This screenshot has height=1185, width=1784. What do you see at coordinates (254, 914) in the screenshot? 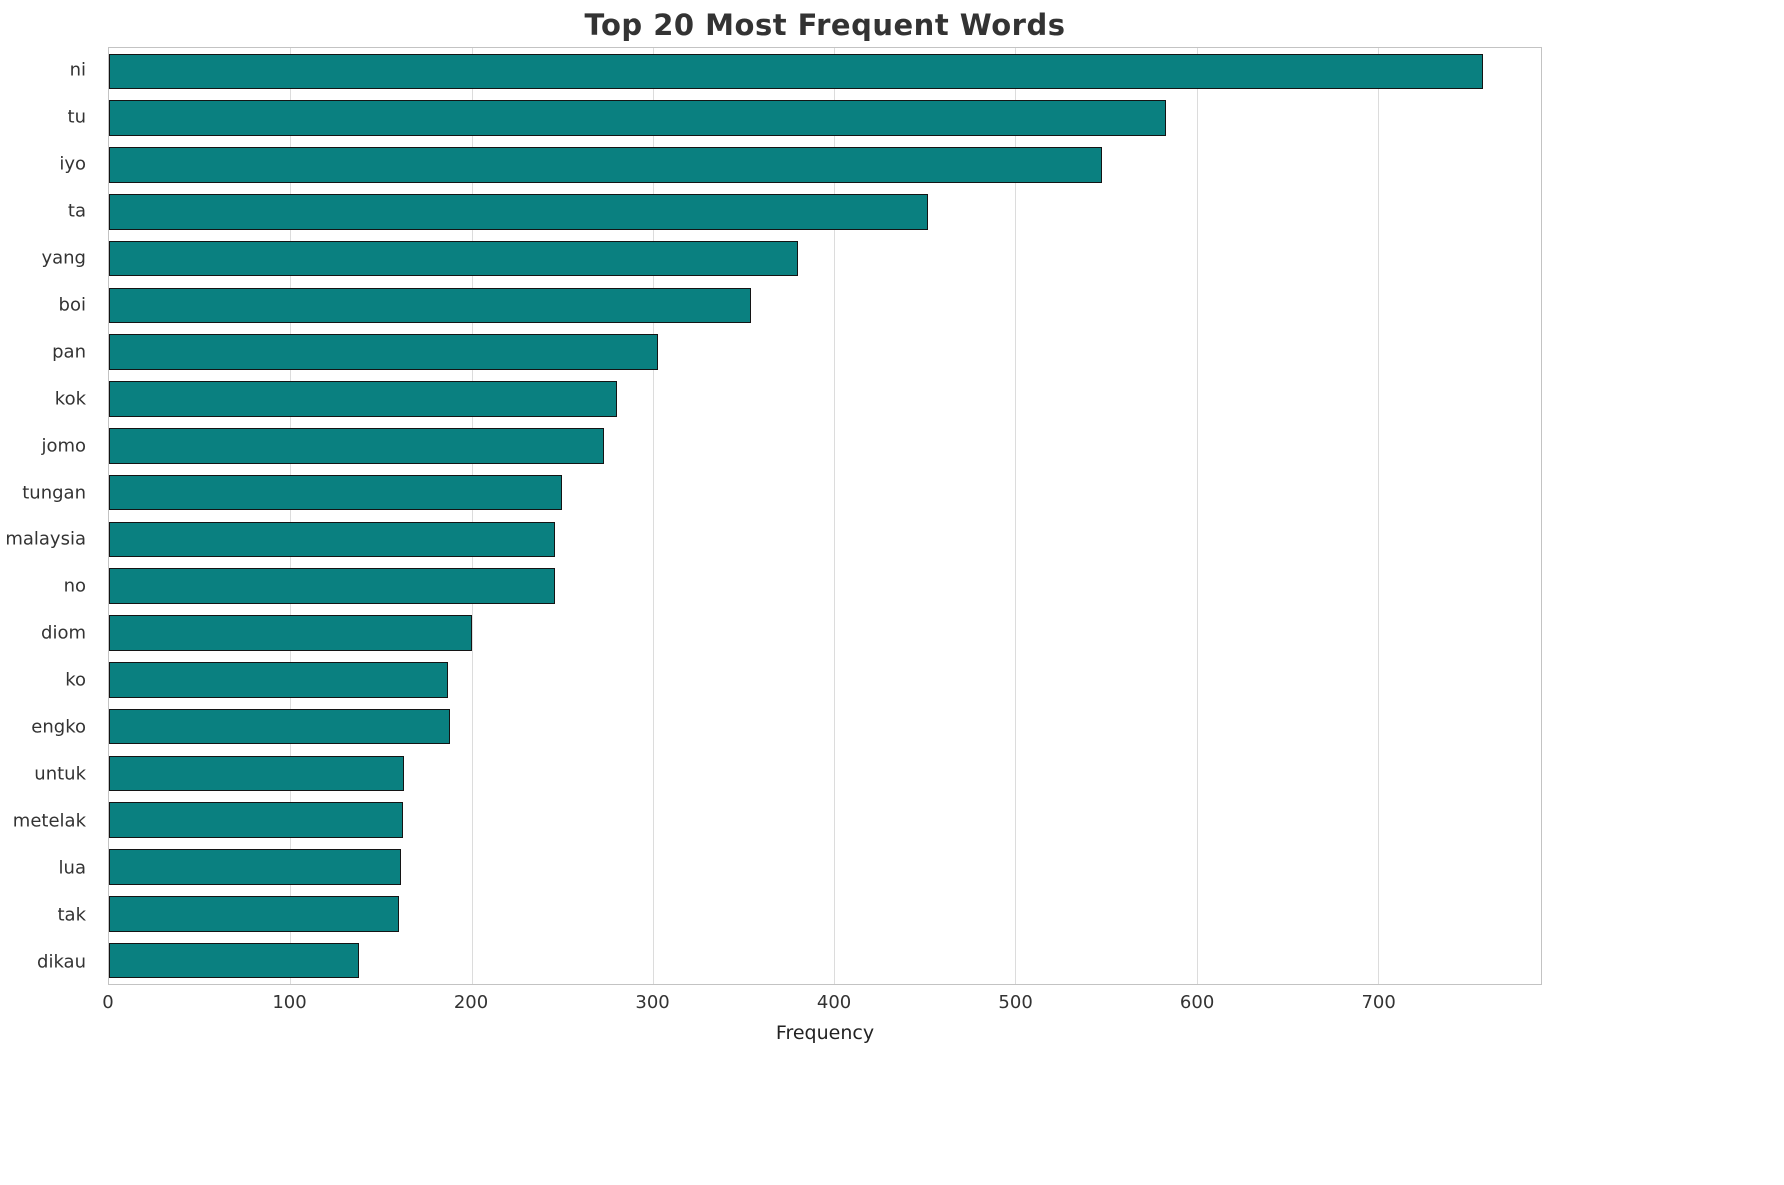
I see `bar-tak` at bounding box center [254, 914].